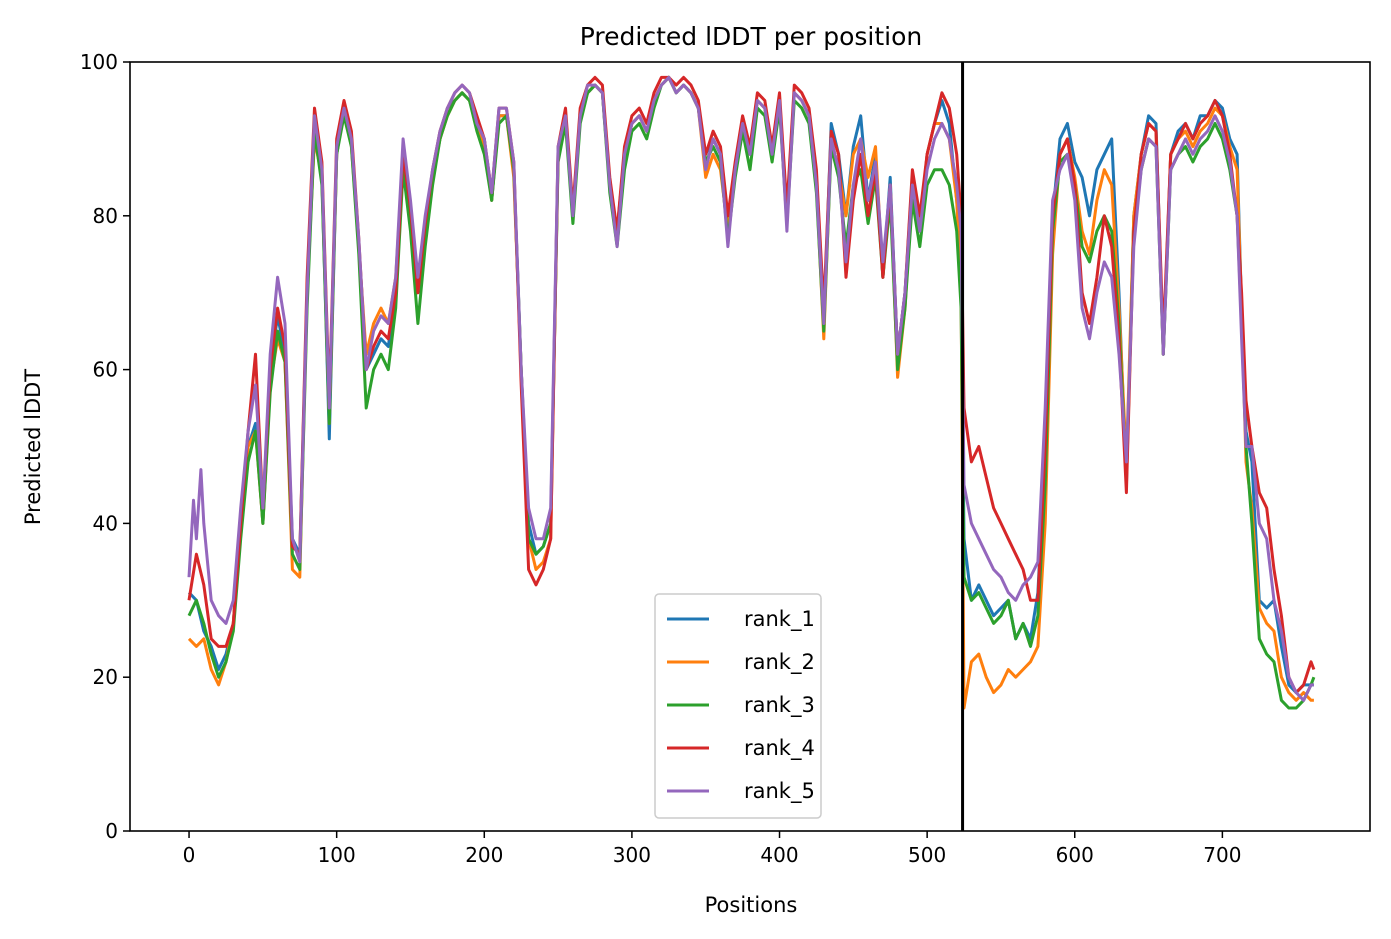  I want to click on x-tick-label: 700, so click(1222, 855).